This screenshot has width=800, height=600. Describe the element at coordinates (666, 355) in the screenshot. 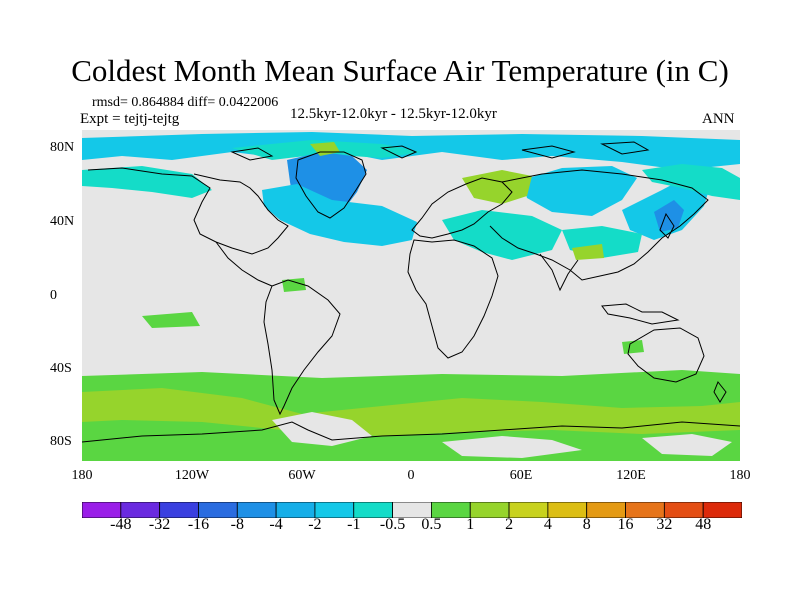

I see `australia-coast` at that location.